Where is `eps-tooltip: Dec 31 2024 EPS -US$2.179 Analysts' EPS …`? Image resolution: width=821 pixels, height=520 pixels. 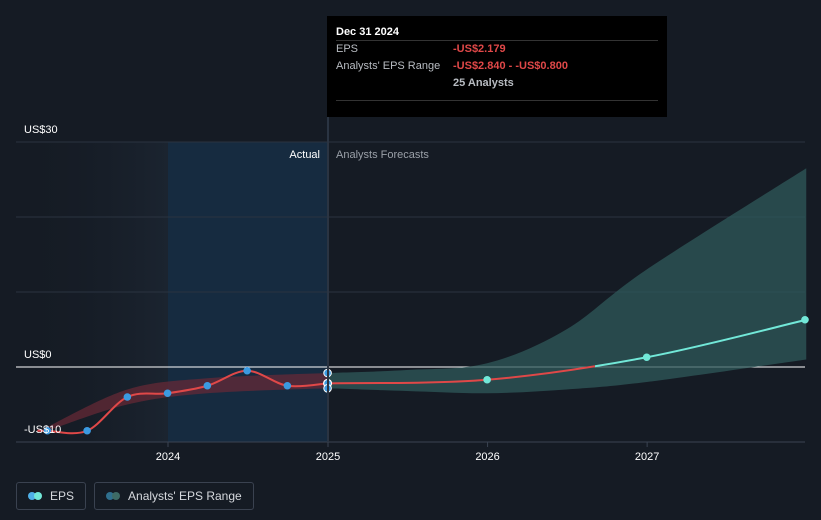
eps-tooltip: Dec 31 2024 EPS -US$2.179 Analysts' EPS … is located at coordinates (497, 66).